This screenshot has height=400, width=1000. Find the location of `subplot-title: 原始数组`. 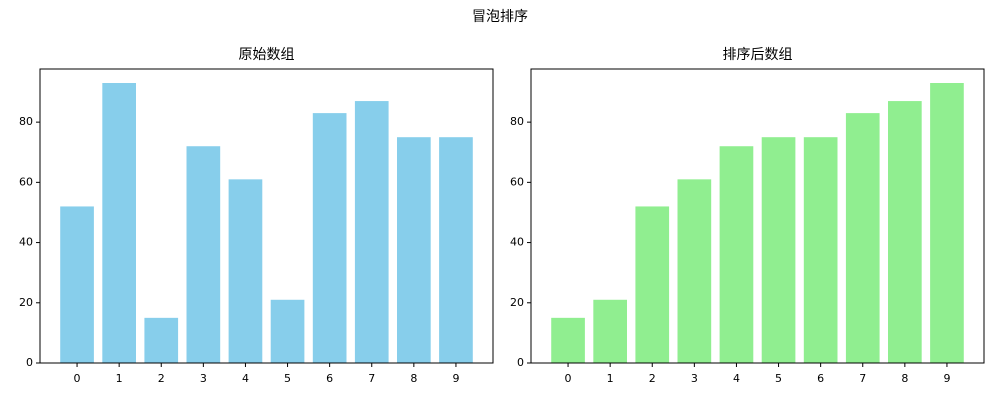

subplot-title: 原始数组 is located at coordinates (267, 55).